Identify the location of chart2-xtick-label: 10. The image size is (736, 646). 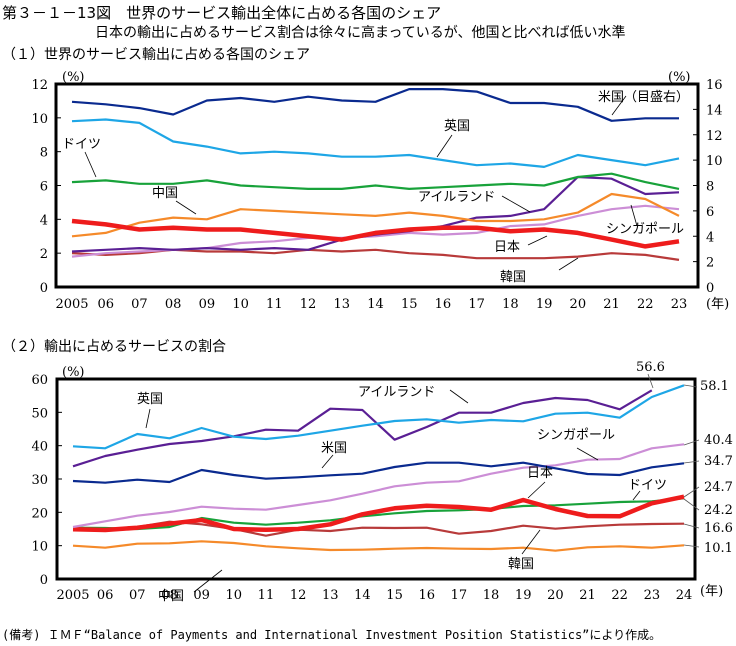
(234, 595).